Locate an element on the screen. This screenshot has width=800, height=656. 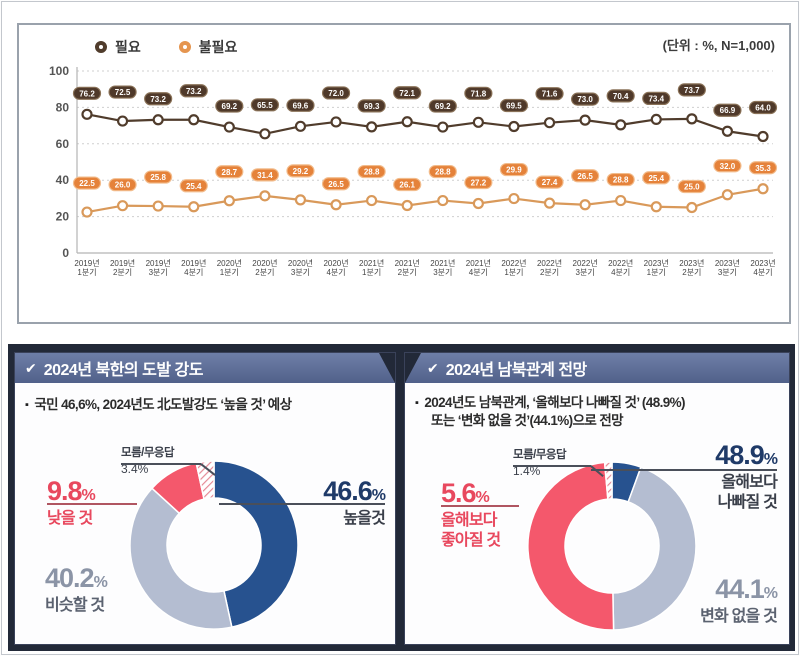
fold-decoration is located at coordinates (387, 368).